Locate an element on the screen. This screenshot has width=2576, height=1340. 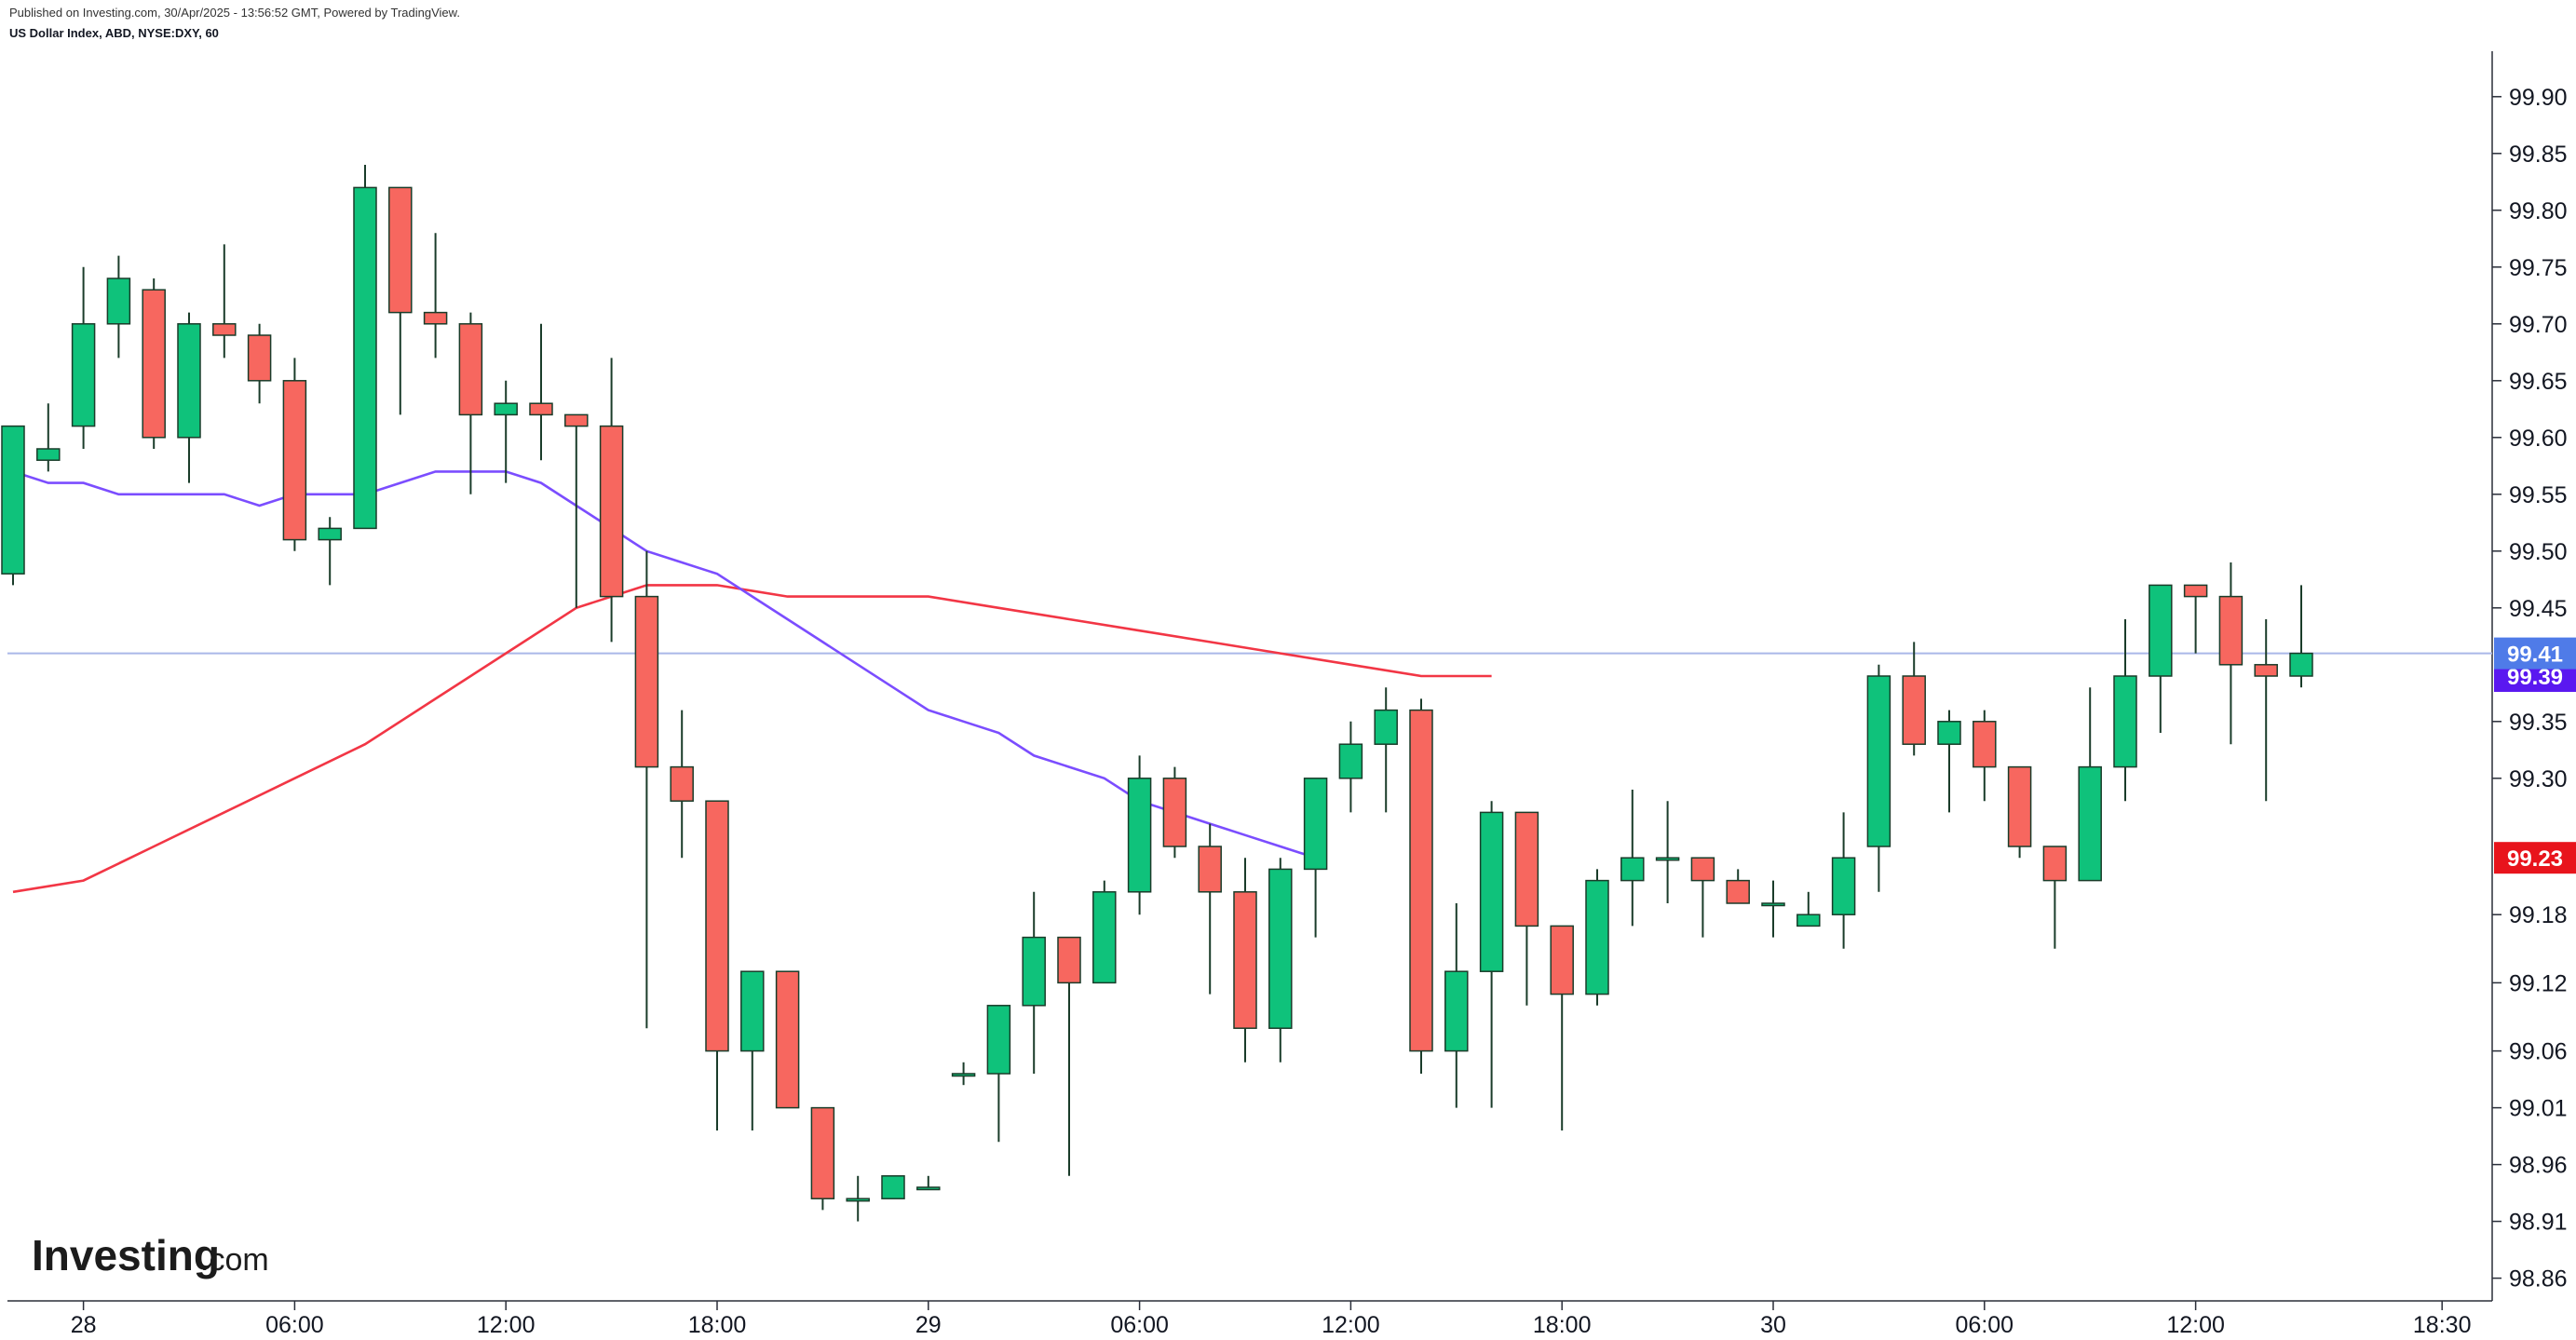
investing-logo: Investing .com is located at coordinates (150, 1255).